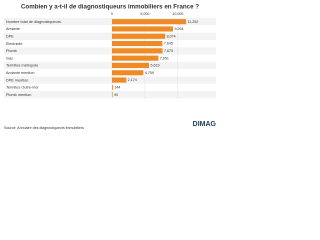  Describe the element at coordinates (33, 22) in the screenshot. I see `y-tick-label: Nombre total de diagnostiqueurs` at that location.